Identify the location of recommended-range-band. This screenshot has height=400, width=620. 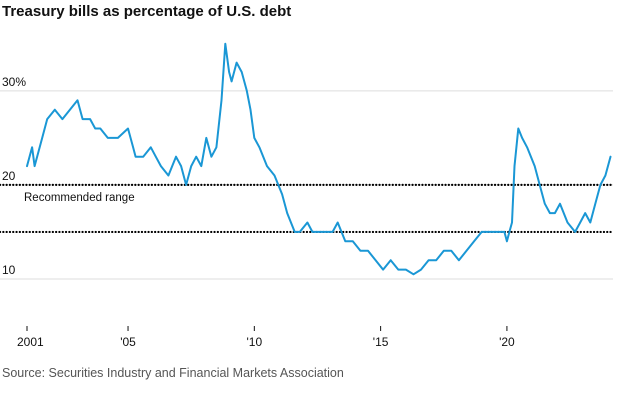
(307, 208).